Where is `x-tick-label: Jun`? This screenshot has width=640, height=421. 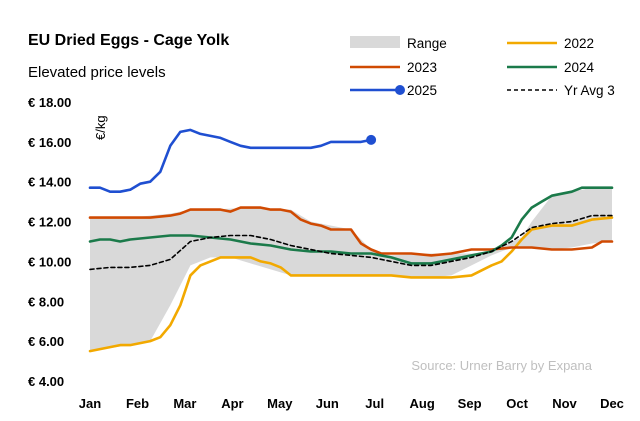
x-tick-label: Jun is located at coordinates (327, 403).